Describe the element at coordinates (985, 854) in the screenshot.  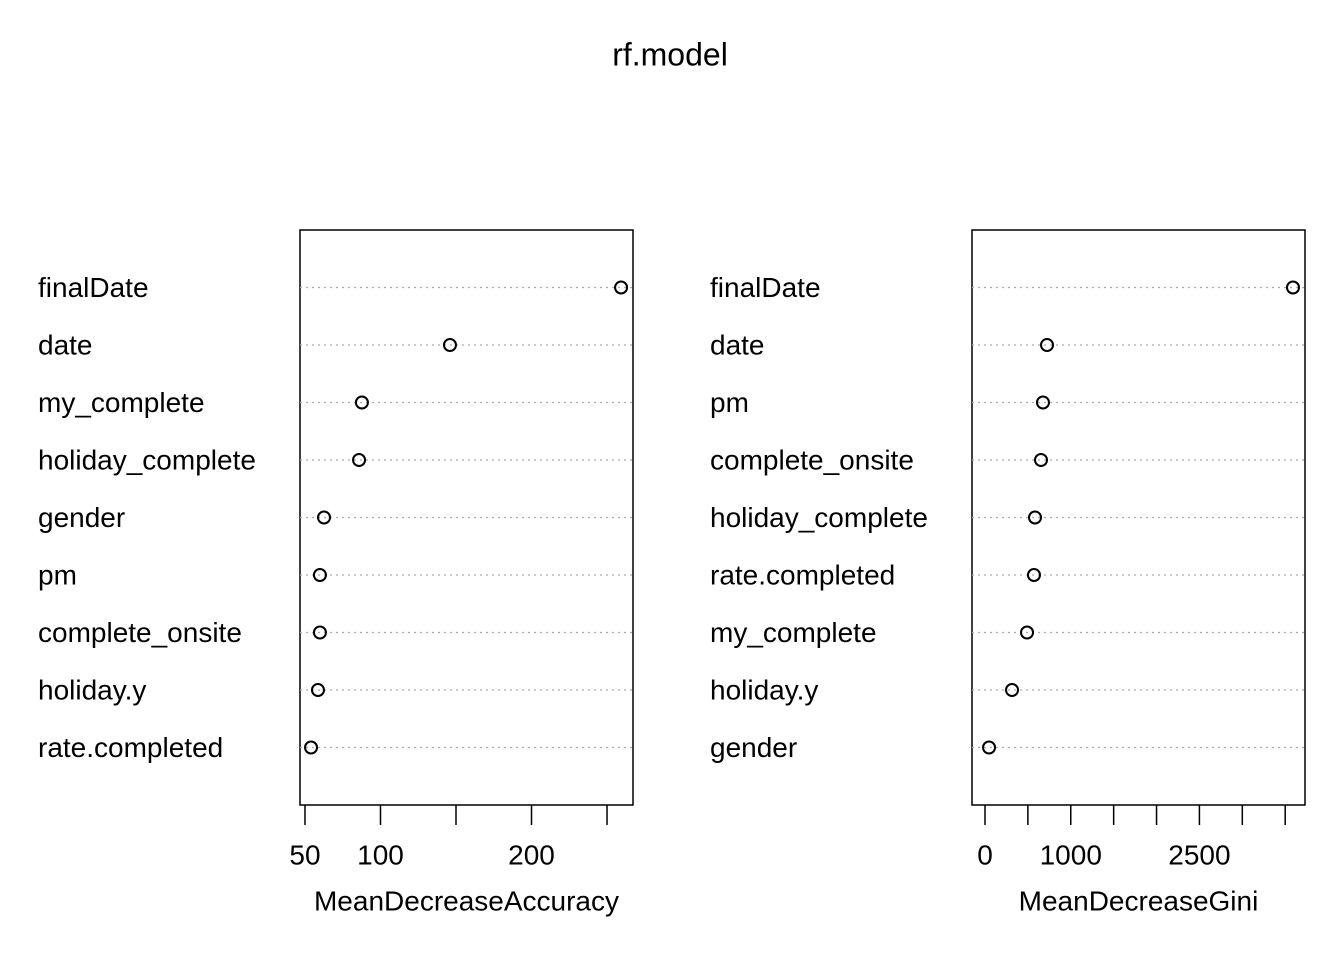
I see `x-tick-label: 0` at that location.